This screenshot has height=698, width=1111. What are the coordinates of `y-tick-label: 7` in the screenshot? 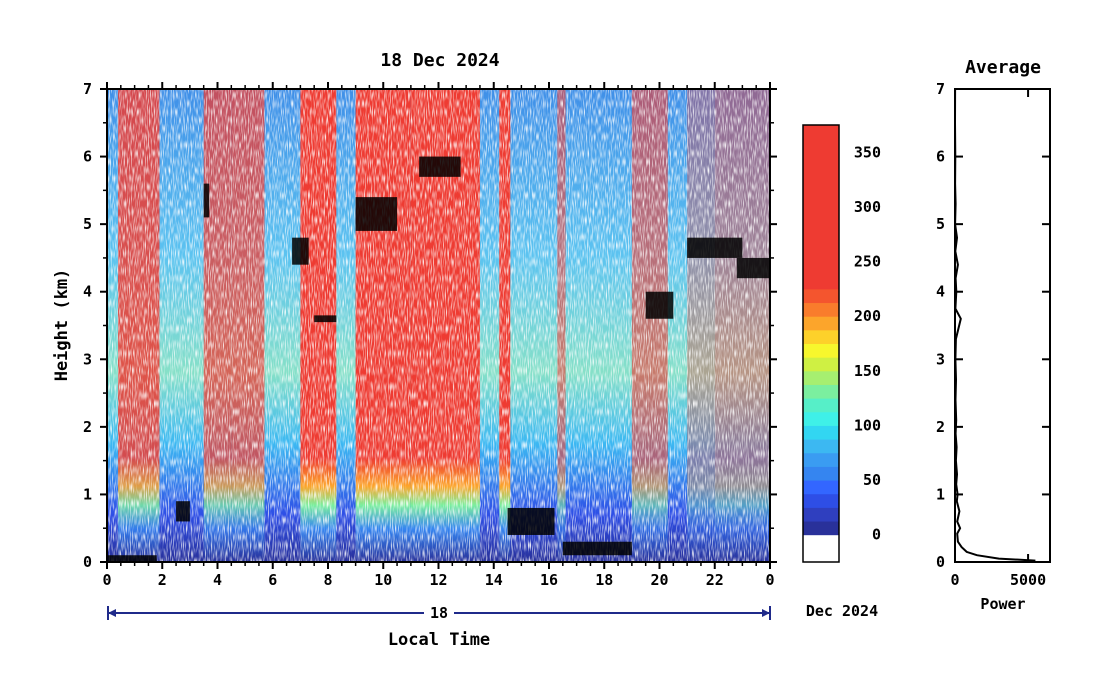 It's located at (87, 89).